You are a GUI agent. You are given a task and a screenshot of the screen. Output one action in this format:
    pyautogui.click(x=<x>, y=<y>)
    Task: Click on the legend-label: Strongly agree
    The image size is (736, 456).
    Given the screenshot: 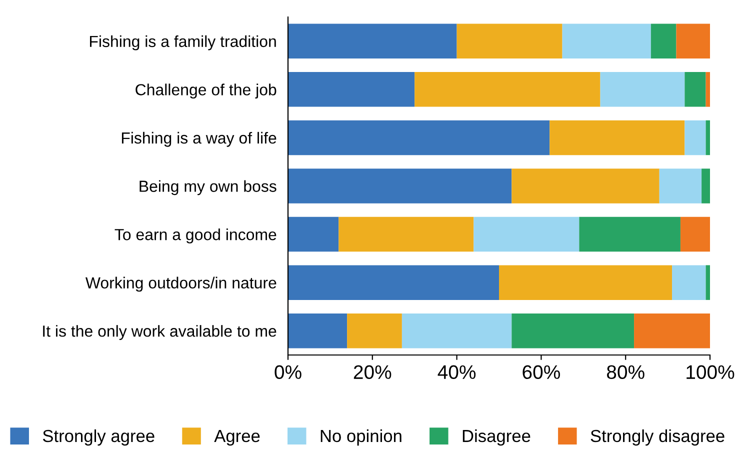 What is the action you would take?
    pyautogui.click(x=98, y=437)
    